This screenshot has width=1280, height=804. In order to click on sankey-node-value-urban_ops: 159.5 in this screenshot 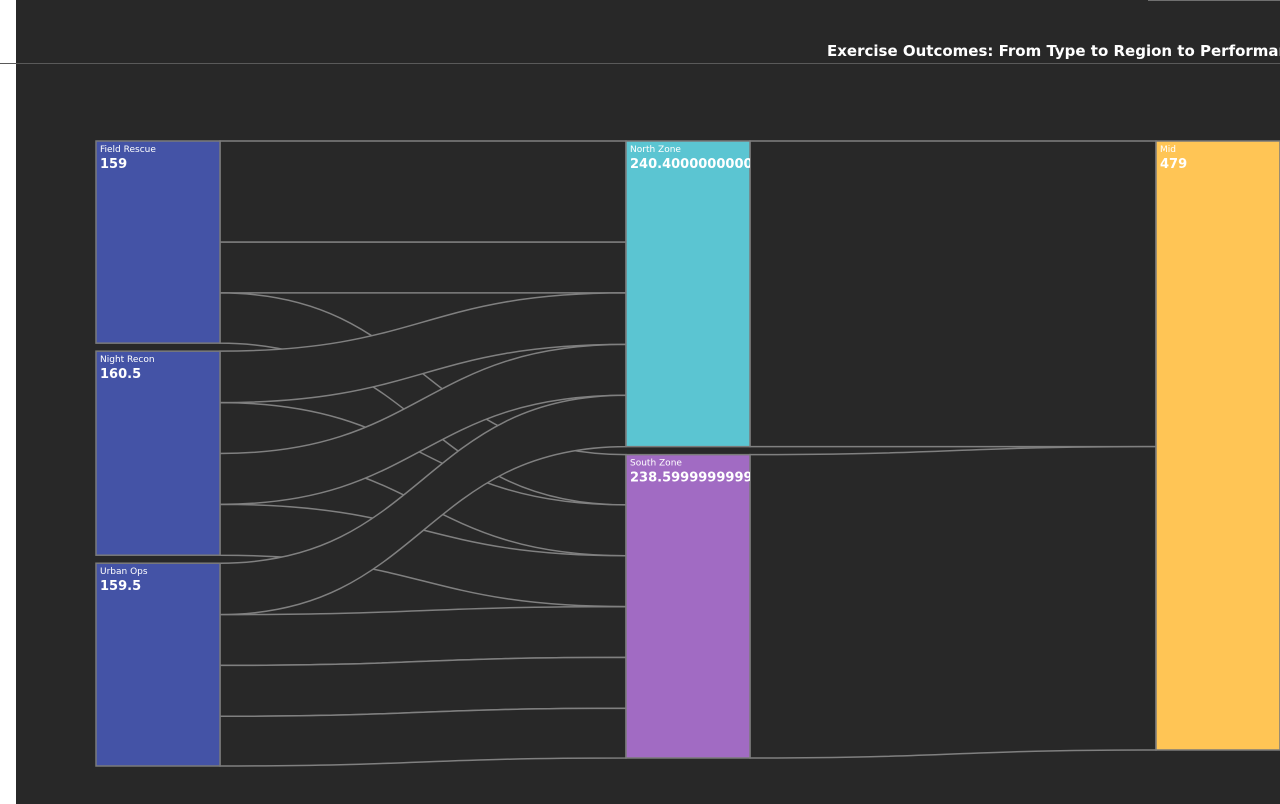, I will do `click(120, 586)`.